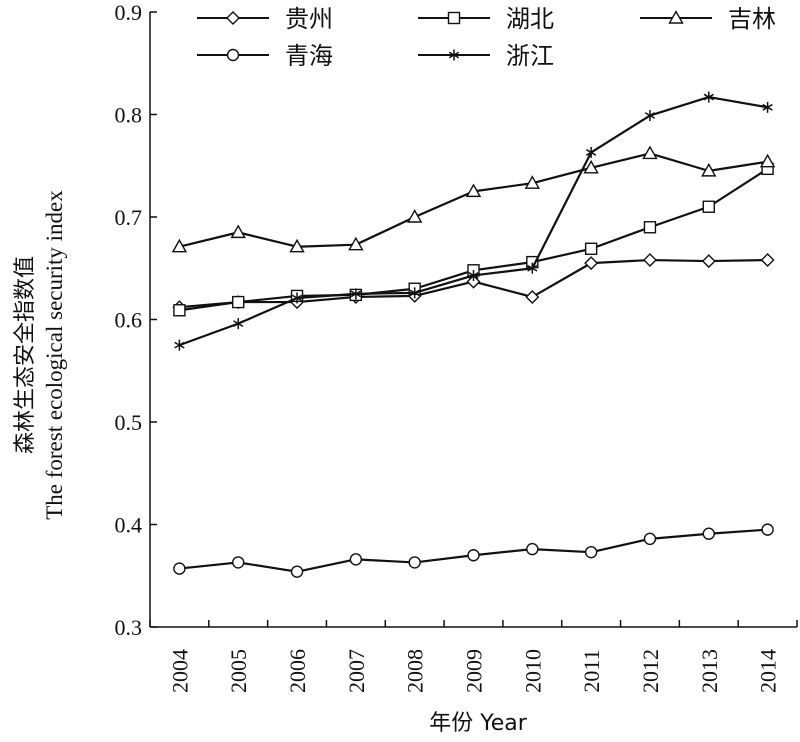 The width and height of the screenshot is (800, 742). What do you see at coordinates (25, 355) in the screenshot?
I see `y-axis-title-cn: 森林生态安全指数值` at bounding box center [25, 355].